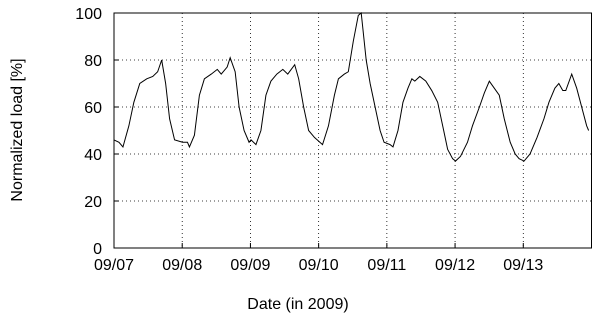 This screenshot has height=324, width=592. I want to click on y-tick-label: 20, so click(93, 202).